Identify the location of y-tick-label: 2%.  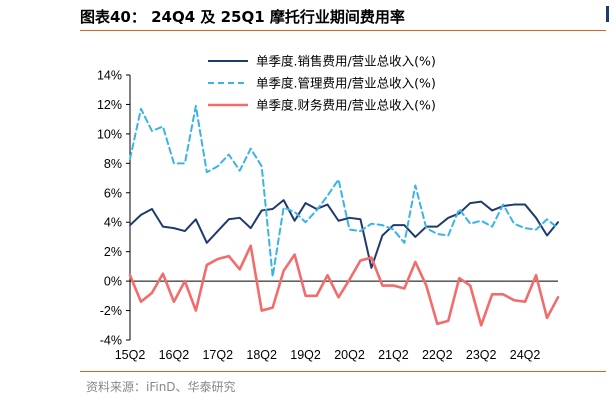
(113, 252).